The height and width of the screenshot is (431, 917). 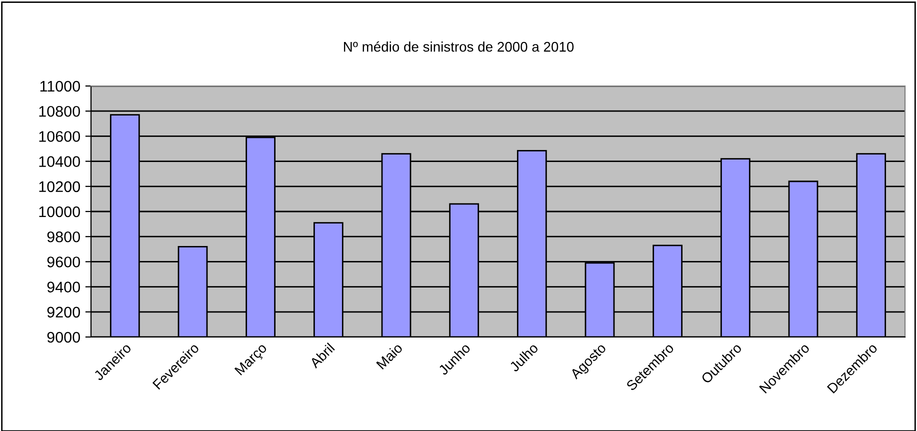 I want to click on y-tick-label: 10200, so click(x=59, y=186).